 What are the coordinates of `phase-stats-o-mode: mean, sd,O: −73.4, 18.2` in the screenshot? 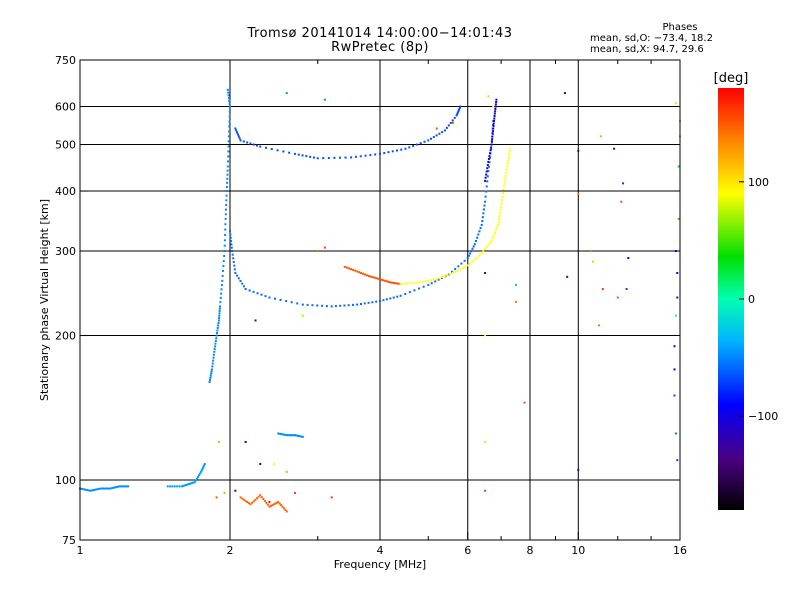 It's located at (651, 38).